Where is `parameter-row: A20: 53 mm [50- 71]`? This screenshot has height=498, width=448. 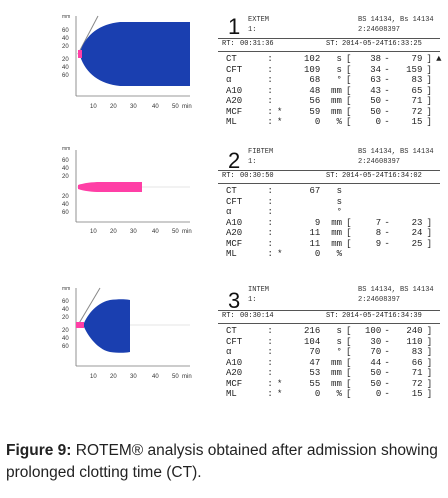
parameter-row: A20: 53 mm [50- 71] is located at coordinates (336, 373).